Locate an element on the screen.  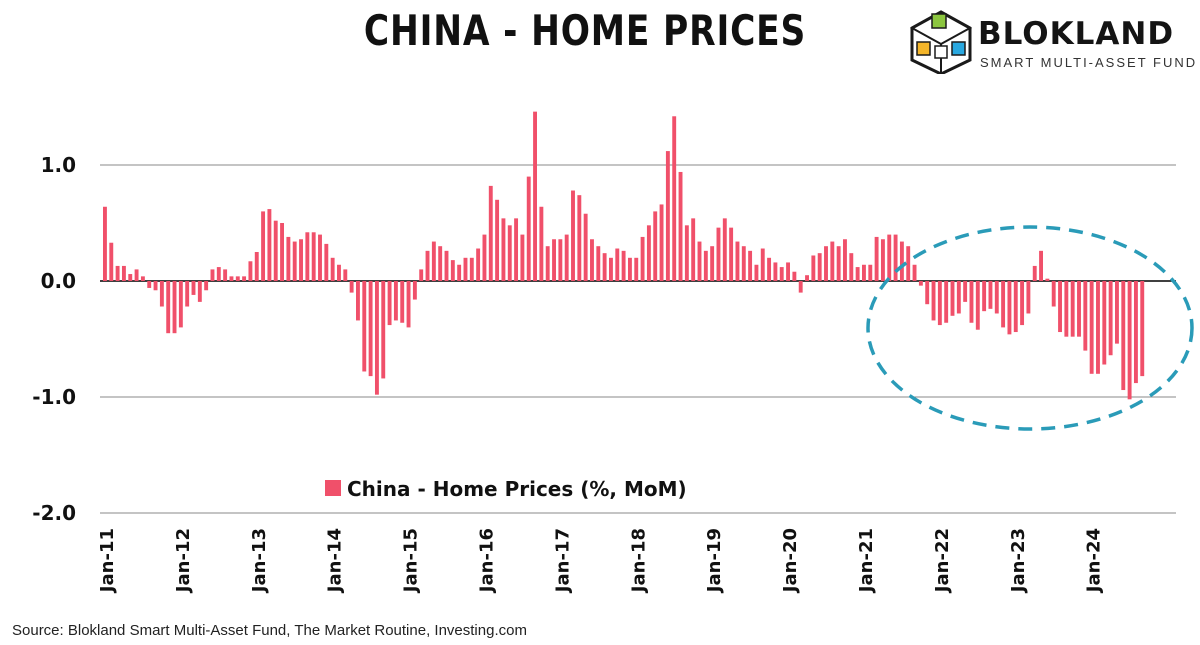
x-tick-label: Jan-11 is located at coordinates (107, 561).